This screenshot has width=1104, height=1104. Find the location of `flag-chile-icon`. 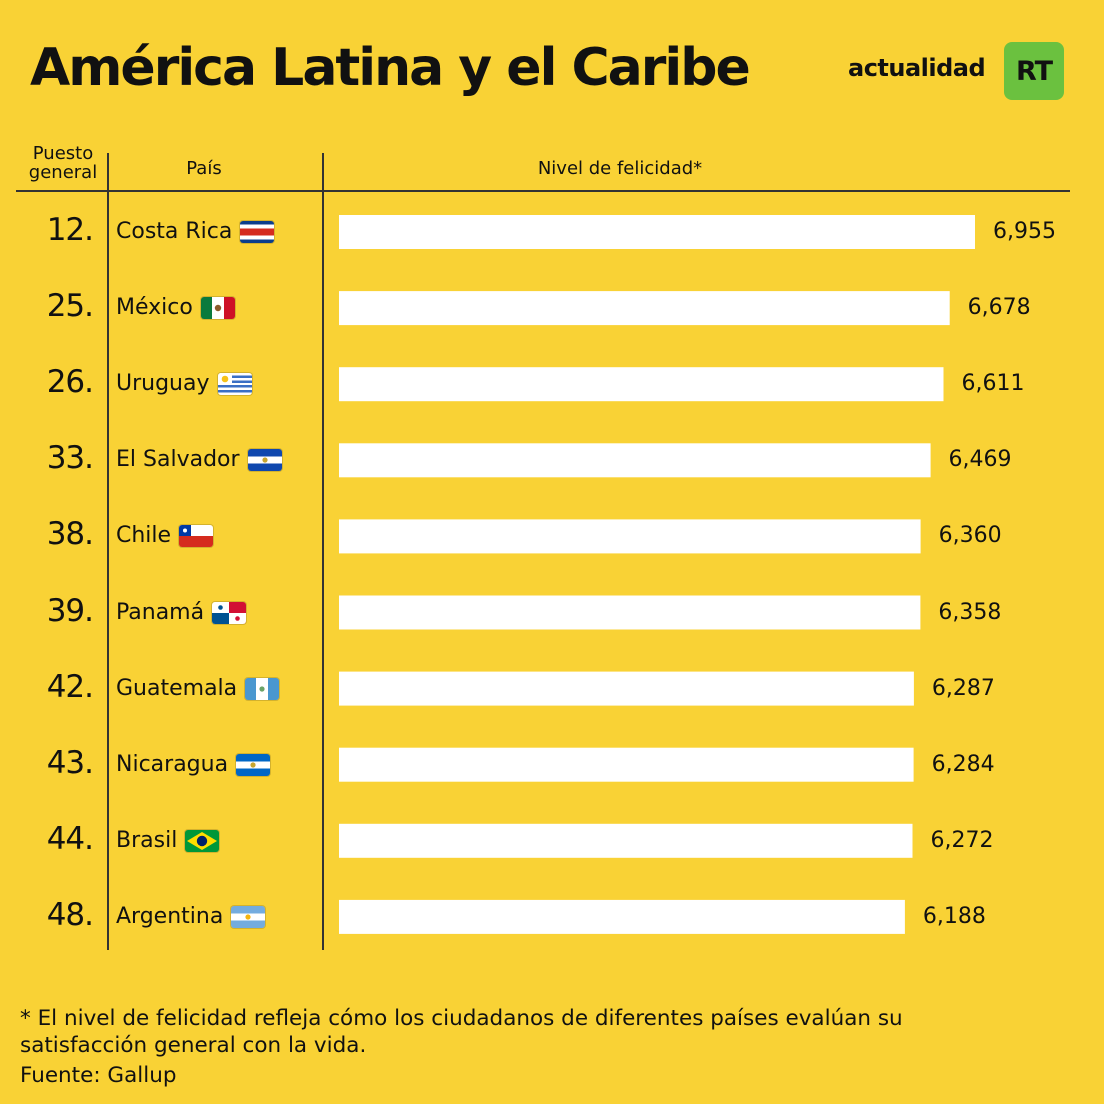

flag-chile-icon is located at coordinates (196, 536).